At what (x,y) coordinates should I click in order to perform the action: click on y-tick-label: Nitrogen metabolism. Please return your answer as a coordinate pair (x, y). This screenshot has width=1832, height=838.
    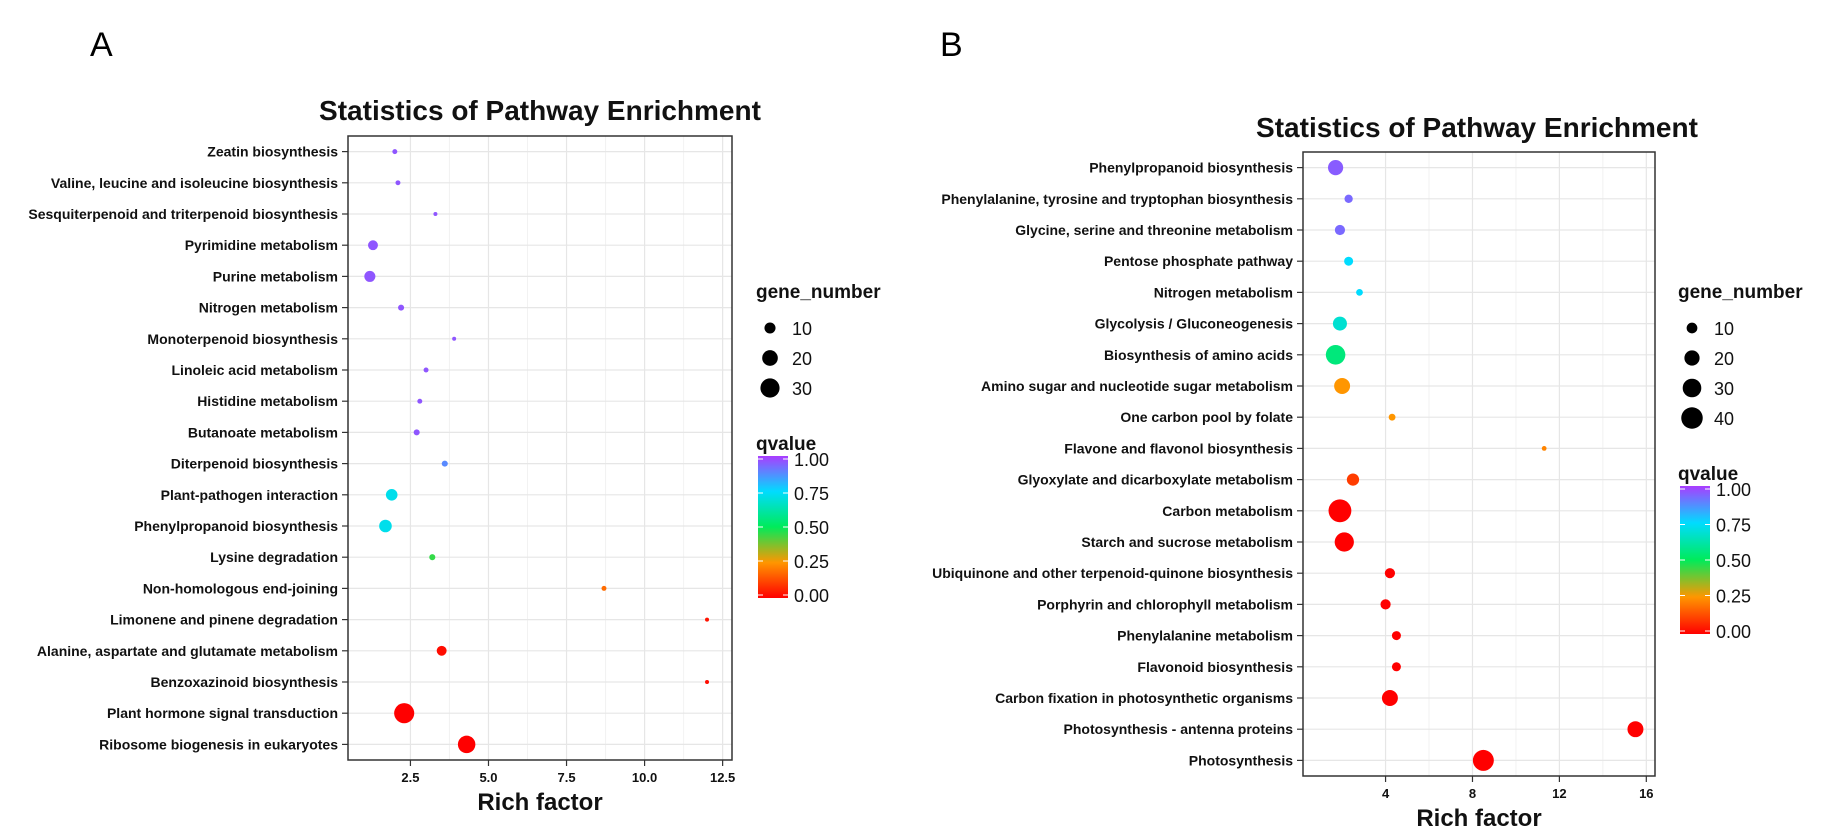
    Looking at the image, I should click on (1223, 292).